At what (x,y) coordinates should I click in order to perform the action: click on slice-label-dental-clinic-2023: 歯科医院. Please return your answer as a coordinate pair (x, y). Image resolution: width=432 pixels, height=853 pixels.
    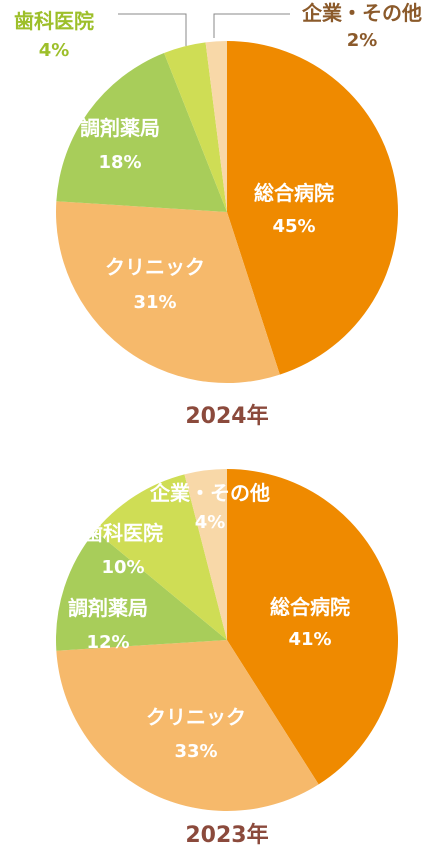
    Looking at the image, I should click on (123, 533).